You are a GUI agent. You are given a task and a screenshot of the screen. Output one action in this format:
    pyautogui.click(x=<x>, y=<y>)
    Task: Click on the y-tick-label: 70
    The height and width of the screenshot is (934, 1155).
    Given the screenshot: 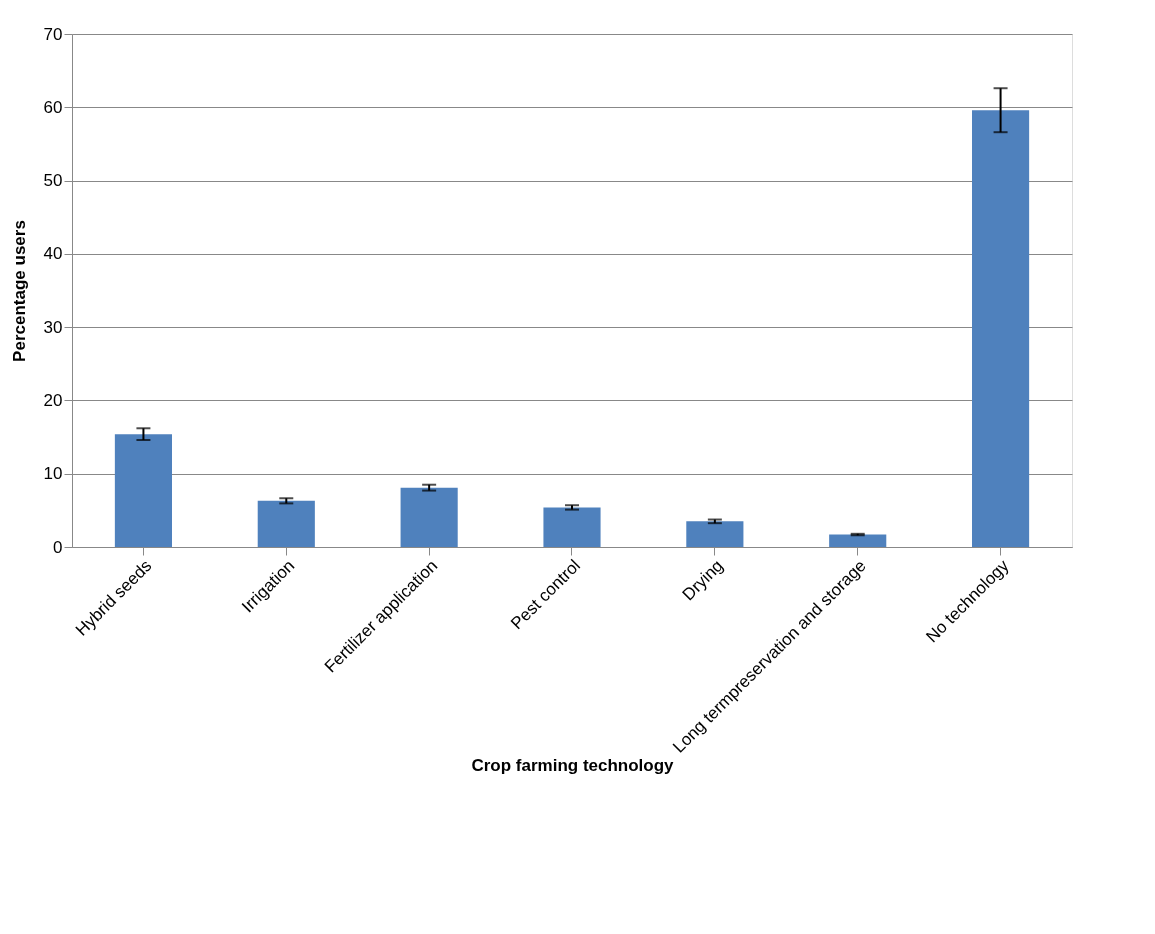 What is the action you would take?
    pyautogui.click(x=53, y=34)
    